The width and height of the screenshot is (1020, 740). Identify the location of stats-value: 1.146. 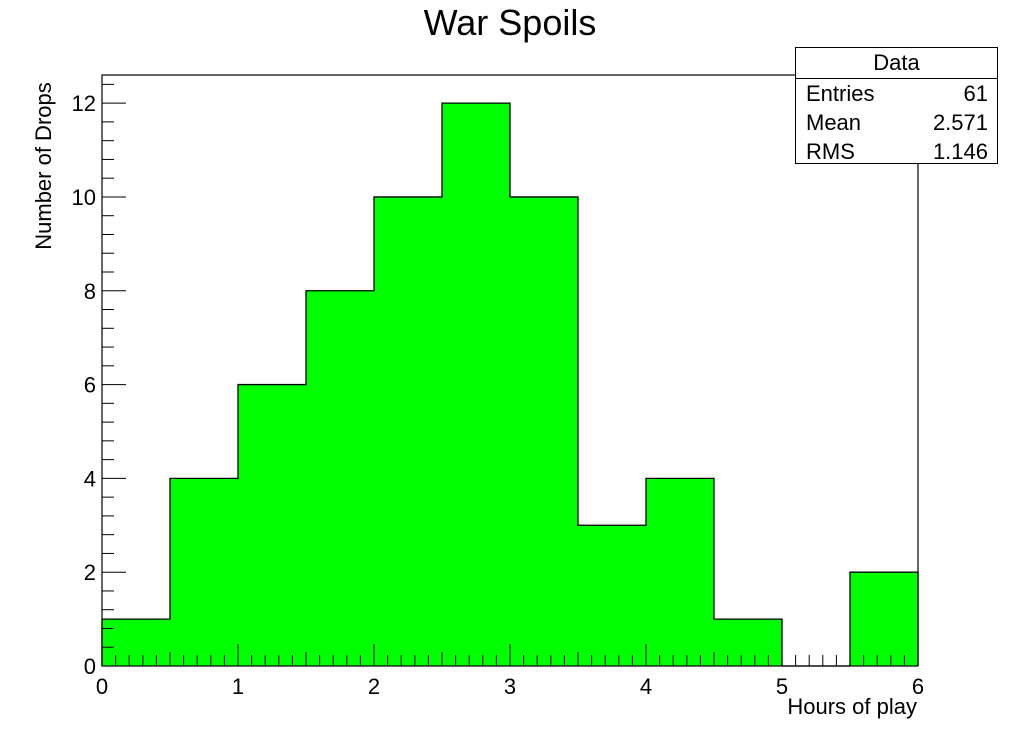
(960, 151).